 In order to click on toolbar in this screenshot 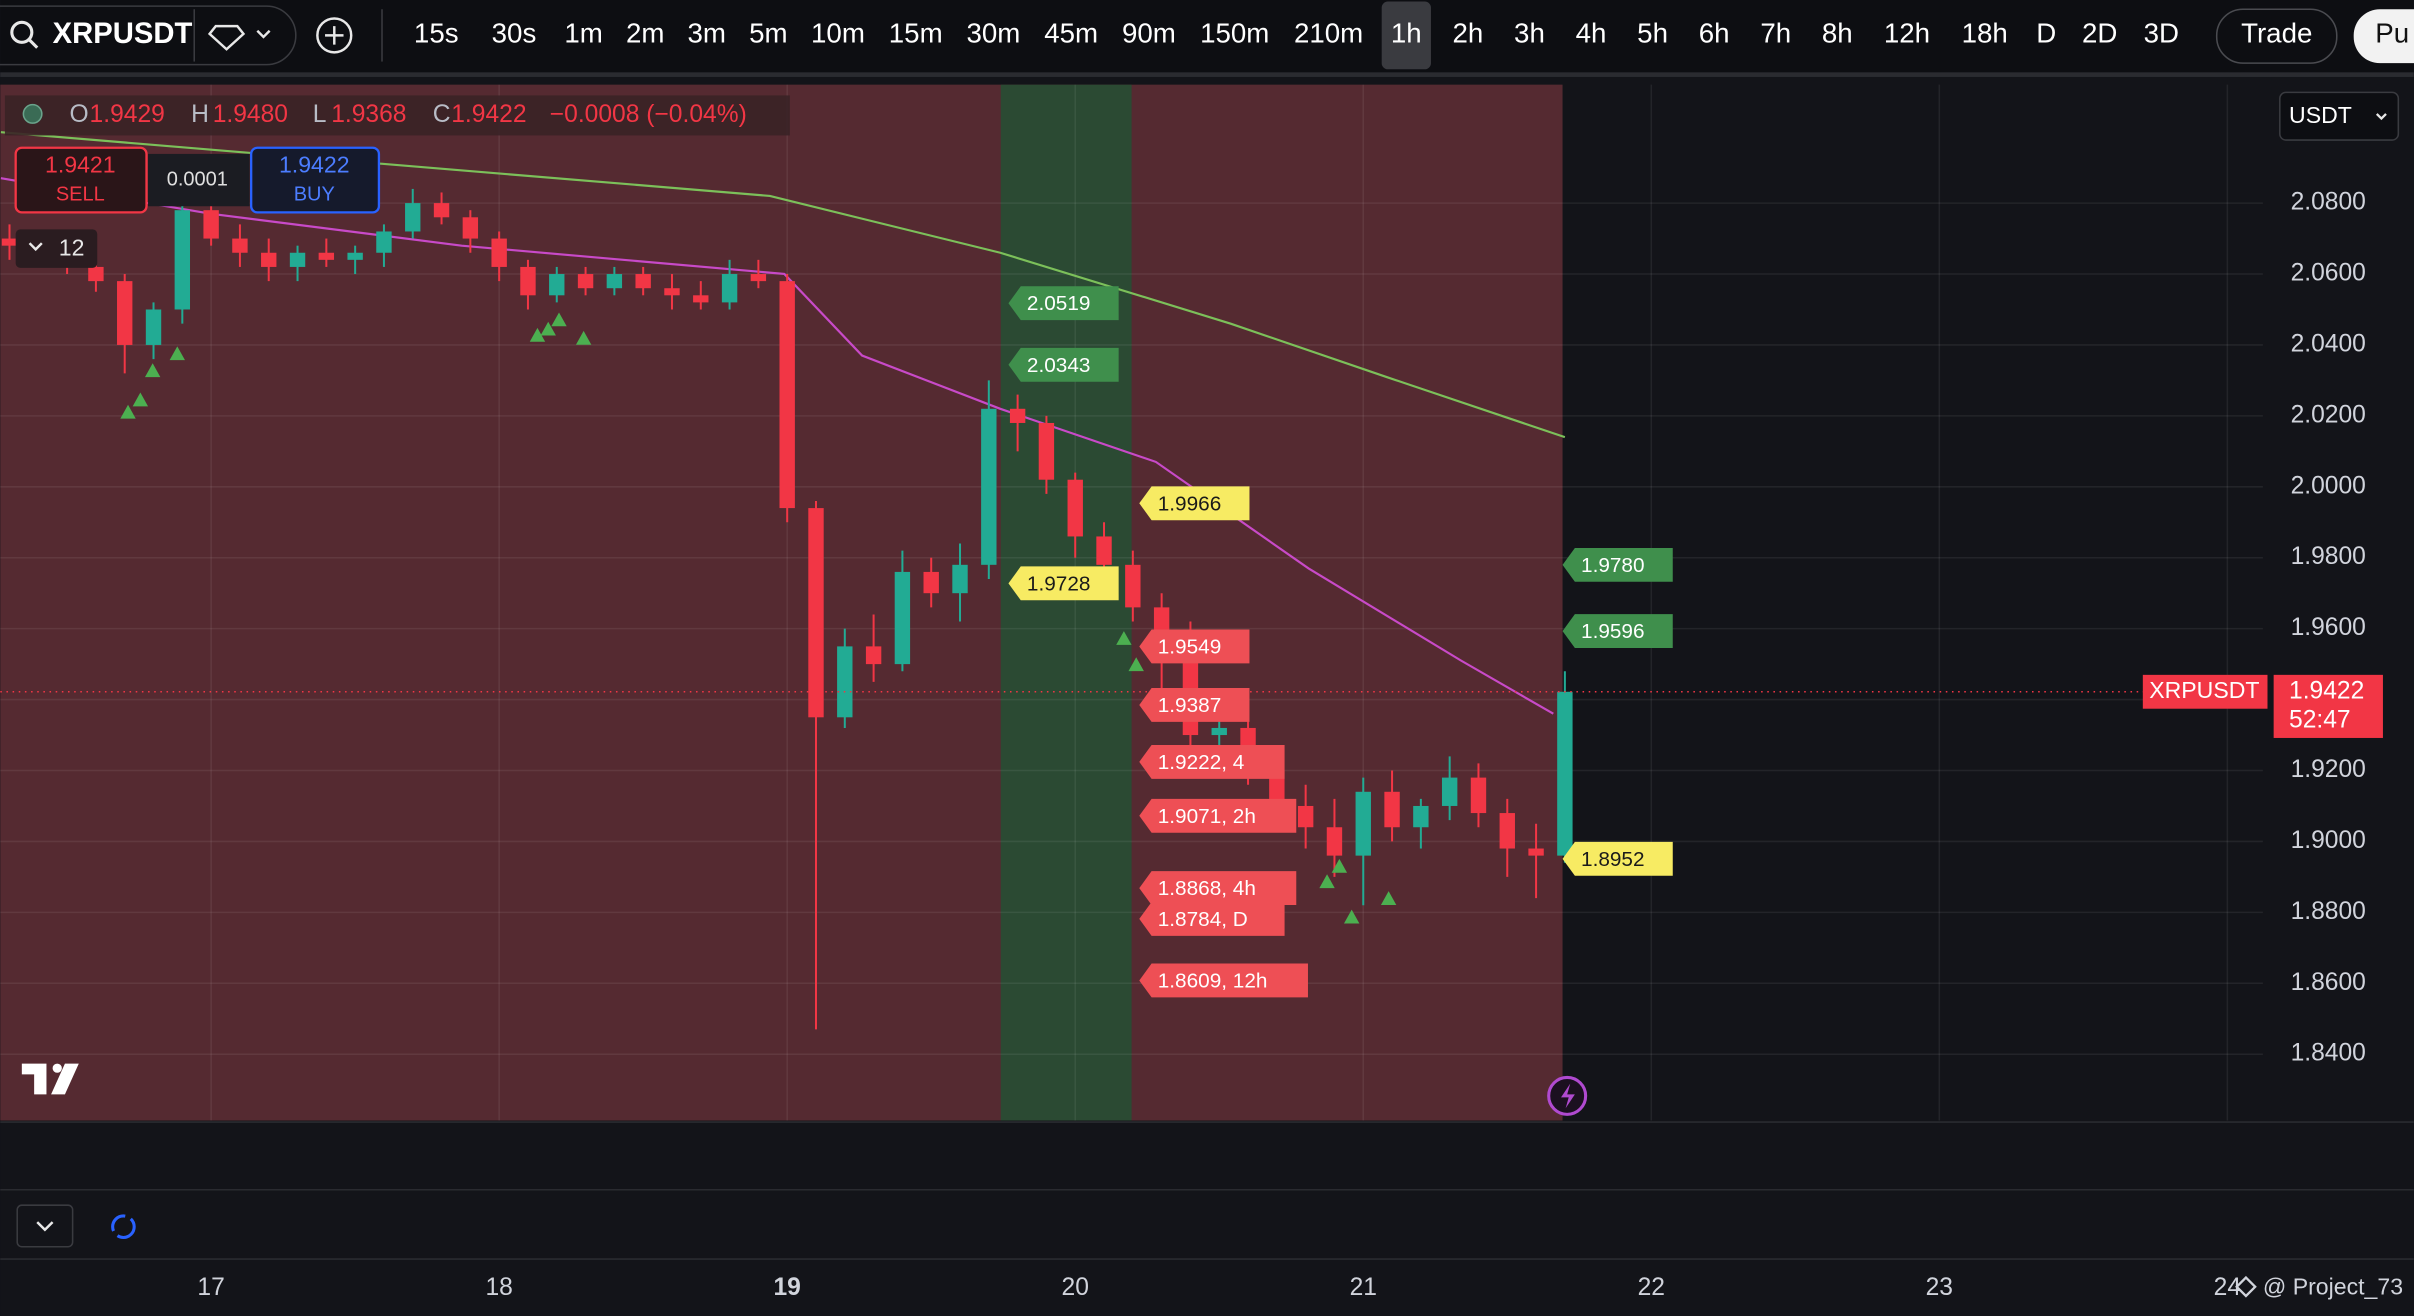, I will do `click(1207, 36)`.